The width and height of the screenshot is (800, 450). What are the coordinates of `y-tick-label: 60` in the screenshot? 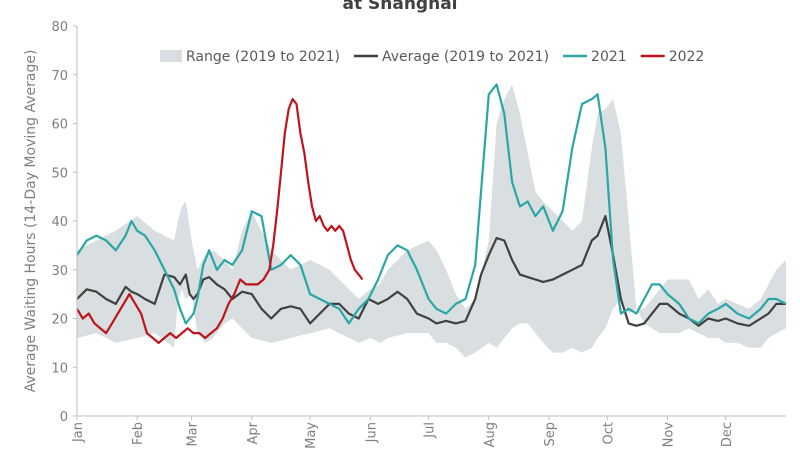 It's located at (59, 125).